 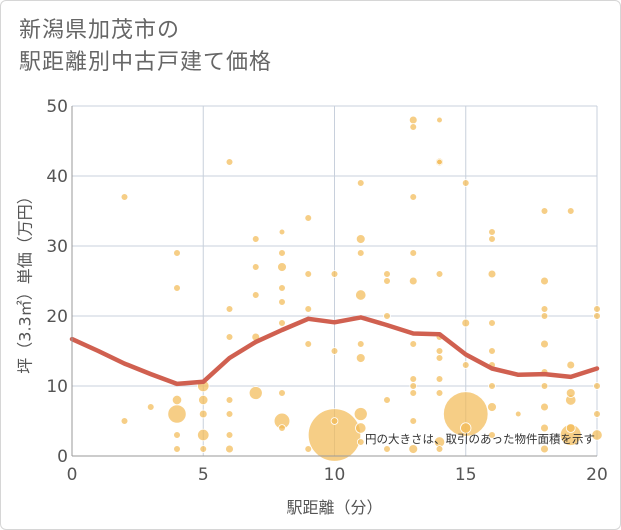 What do you see at coordinates (334, 507) in the screenshot?
I see `x-axis-label: 駅距離（分）` at bounding box center [334, 507].